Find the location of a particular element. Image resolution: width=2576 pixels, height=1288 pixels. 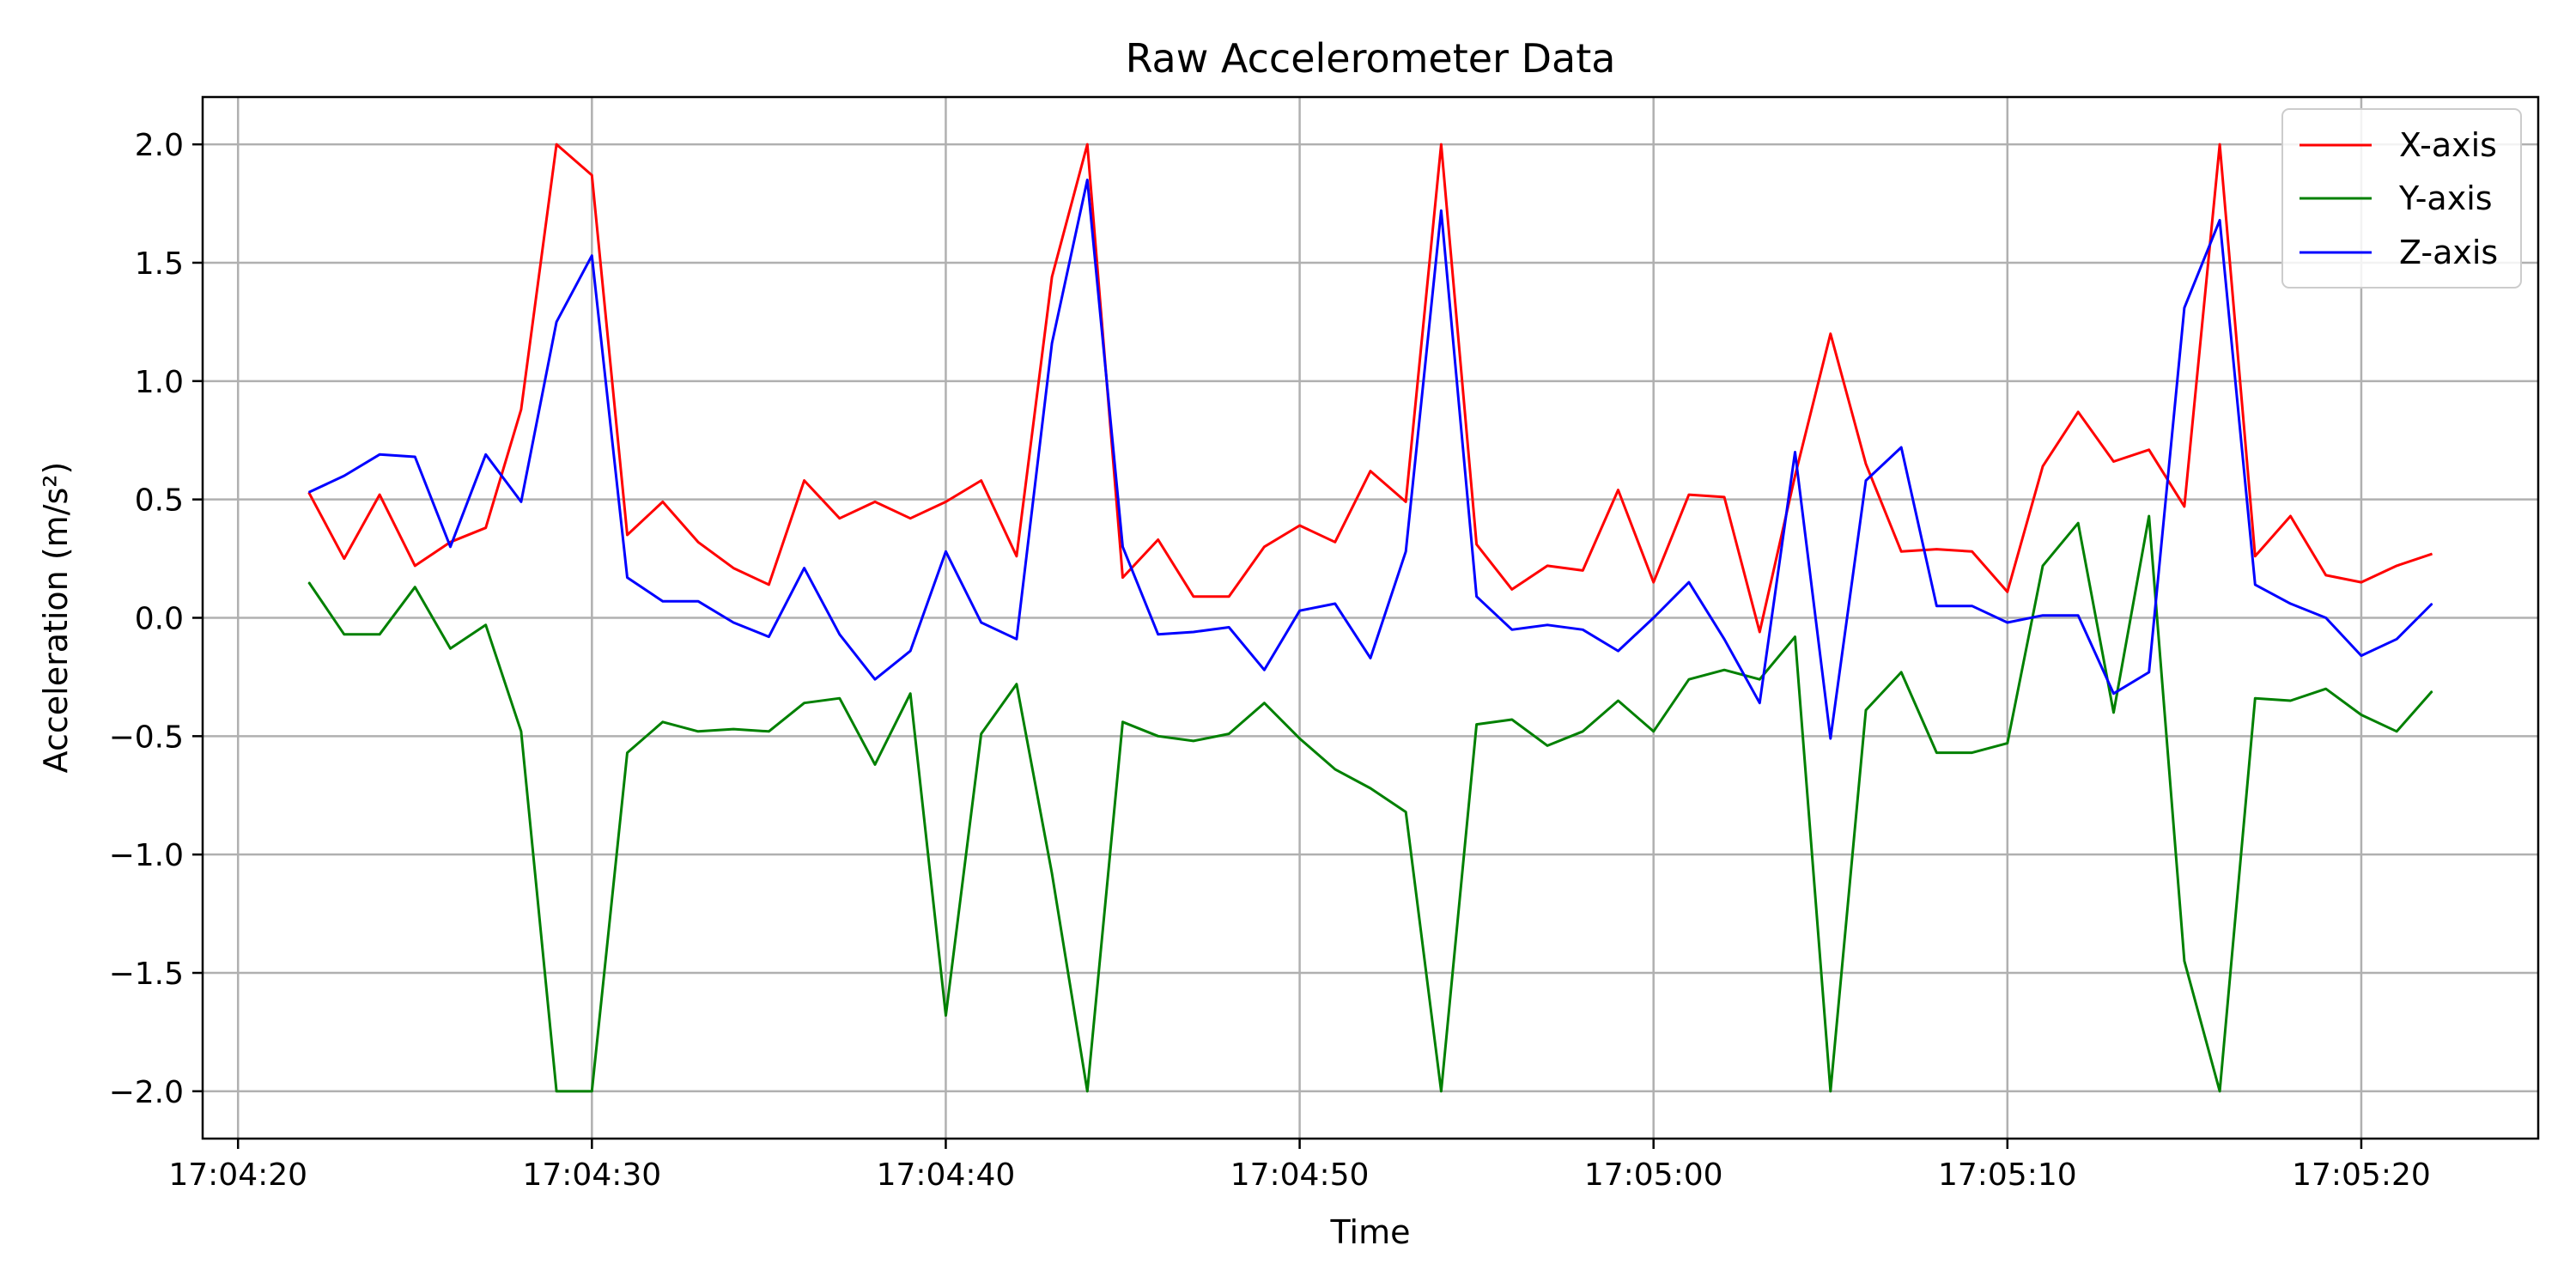

legend-label-x: X-axis is located at coordinates (2448, 145).